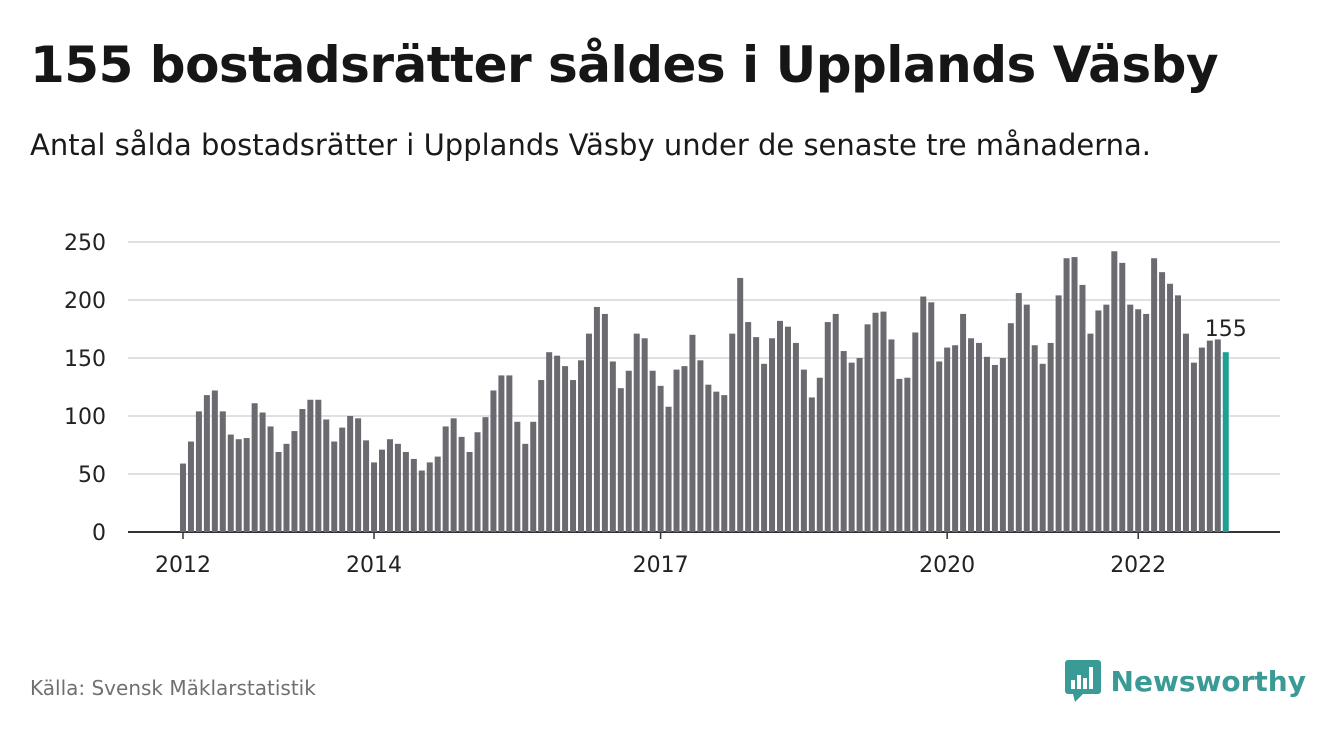 This screenshot has width=1340, height=734. Describe the element at coordinates (374, 565) in the screenshot. I see `x-tick-label: 2014` at that location.